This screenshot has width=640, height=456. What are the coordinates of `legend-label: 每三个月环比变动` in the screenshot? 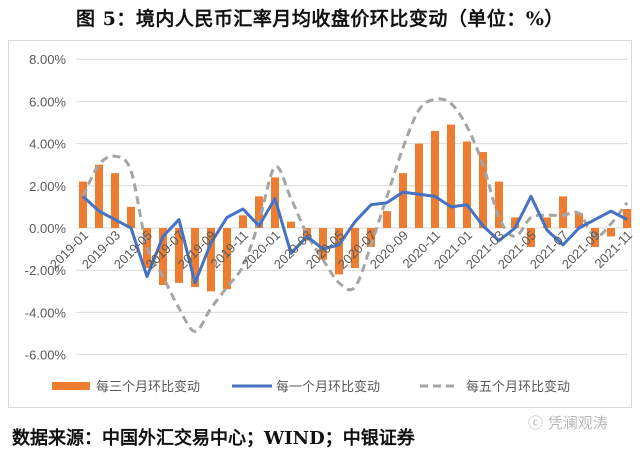 It's located at (148, 387).